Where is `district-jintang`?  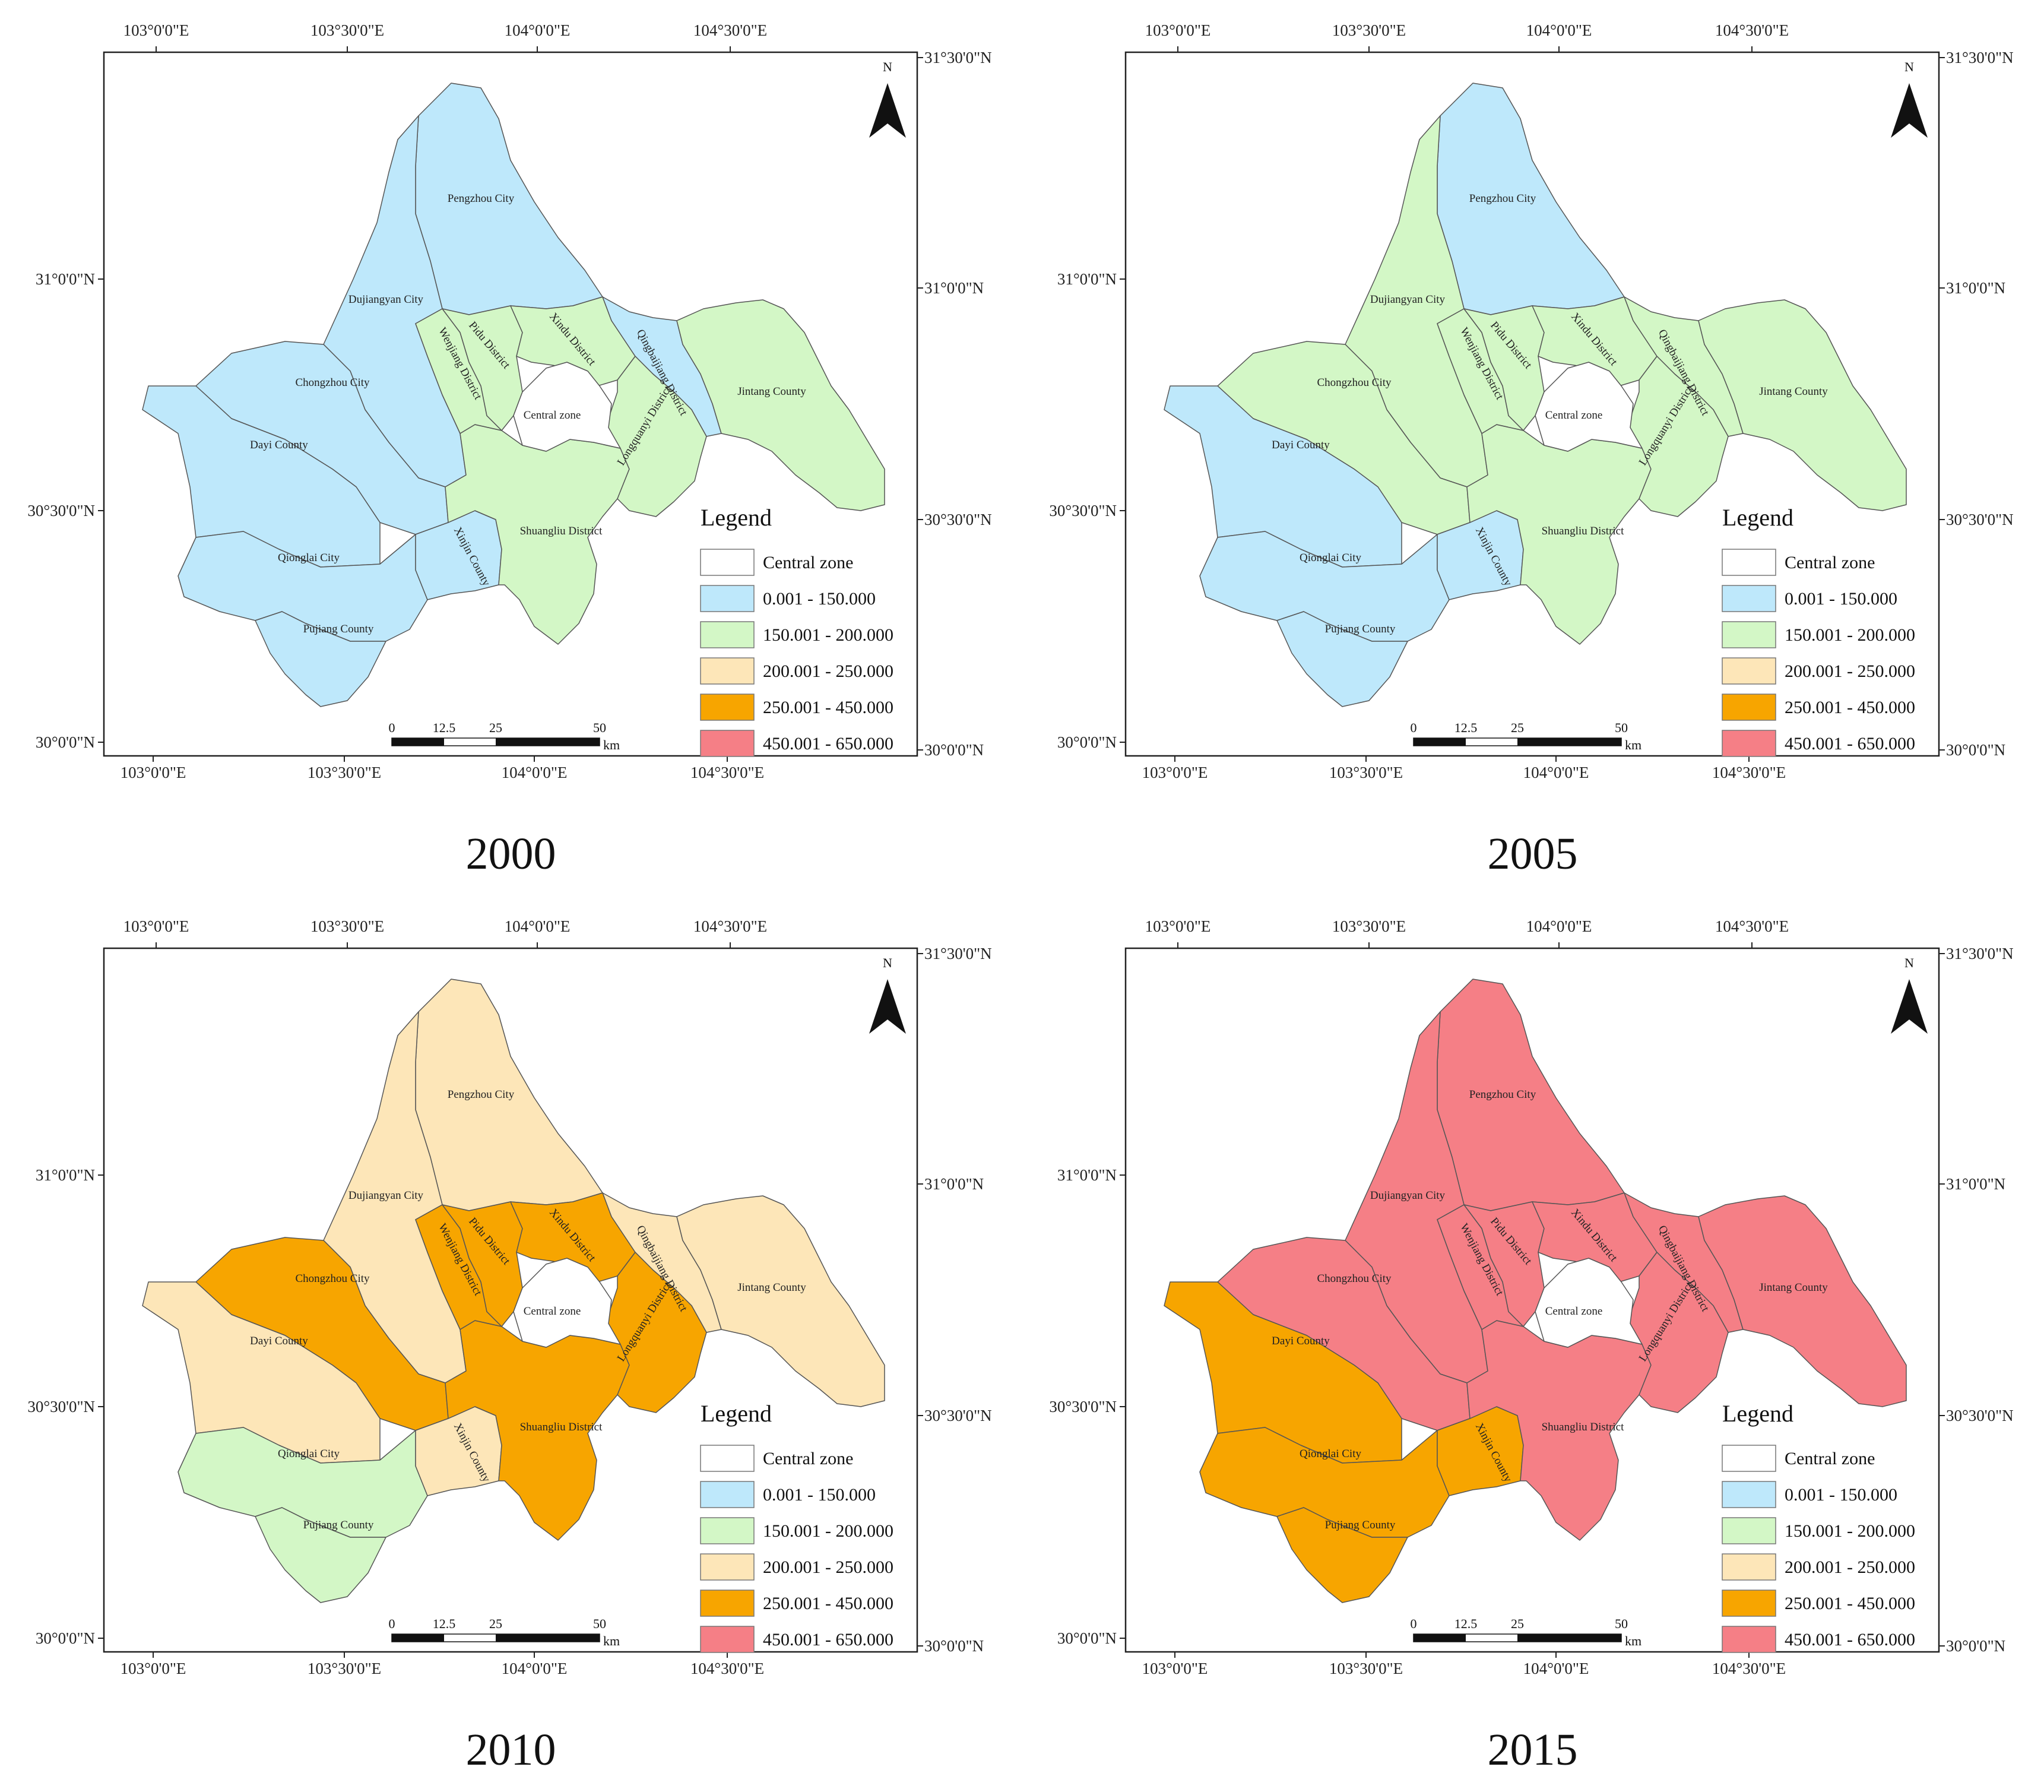 district-jintang is located at coordinates (781, 405).